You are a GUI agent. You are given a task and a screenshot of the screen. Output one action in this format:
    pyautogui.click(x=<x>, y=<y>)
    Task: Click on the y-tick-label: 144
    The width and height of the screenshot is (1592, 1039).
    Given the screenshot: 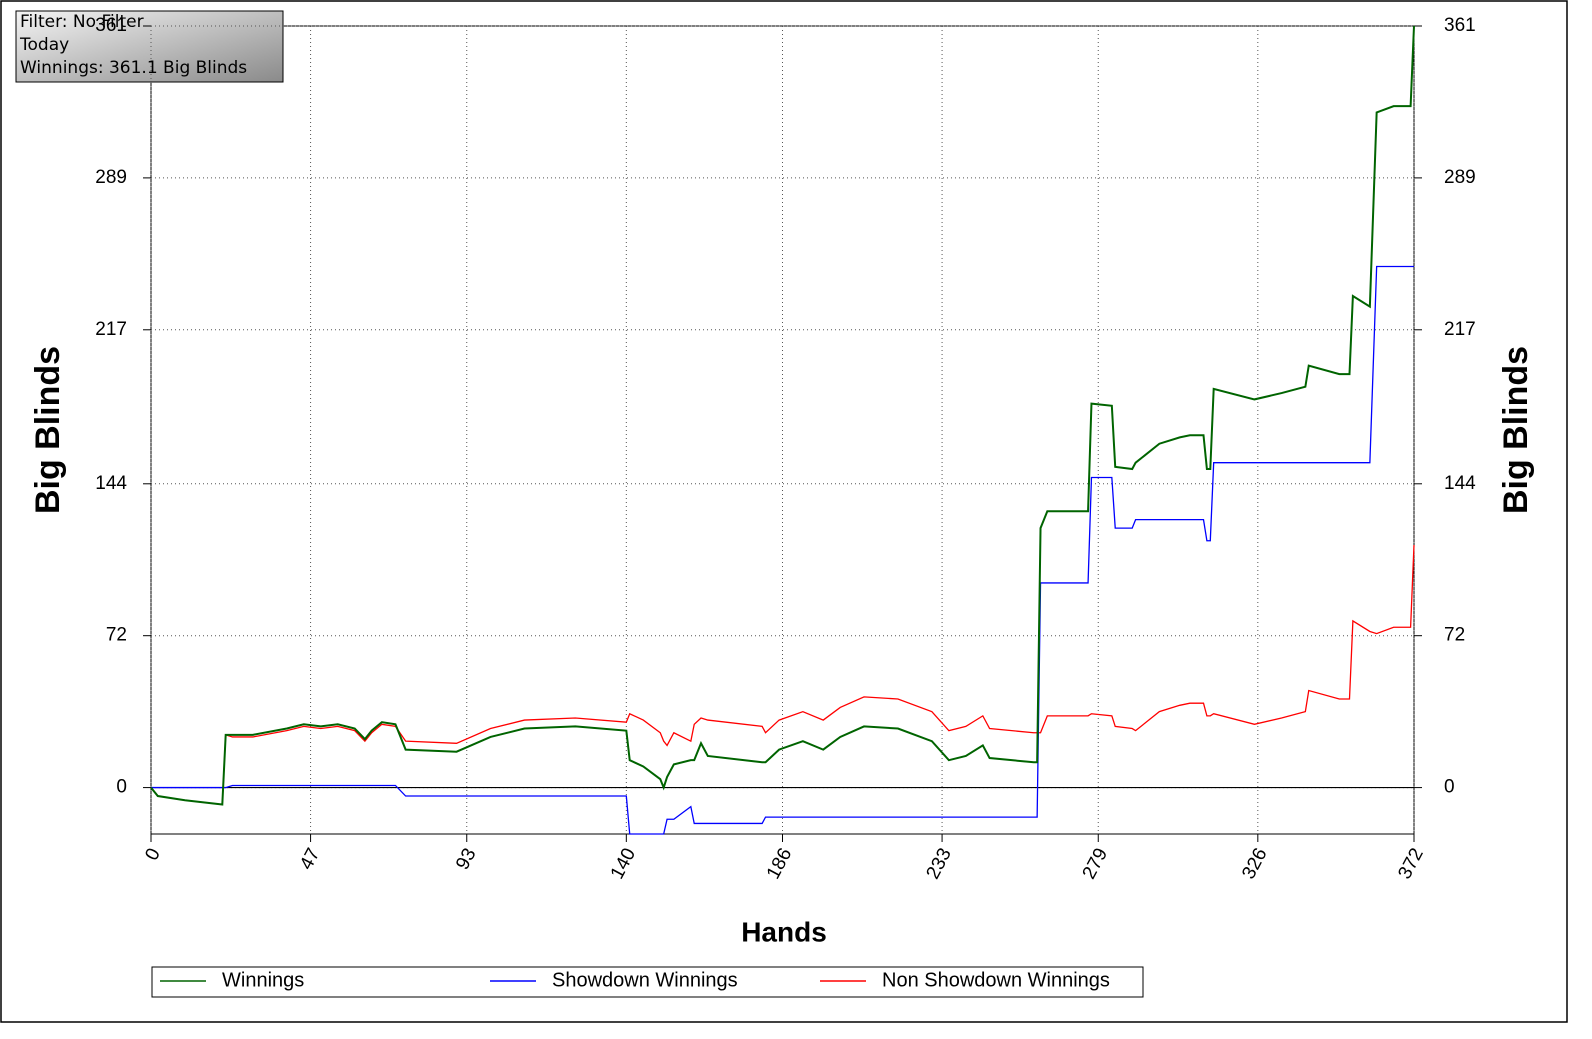 What is the action you would take?
    pyautogui.click(x=111, y=483)
    